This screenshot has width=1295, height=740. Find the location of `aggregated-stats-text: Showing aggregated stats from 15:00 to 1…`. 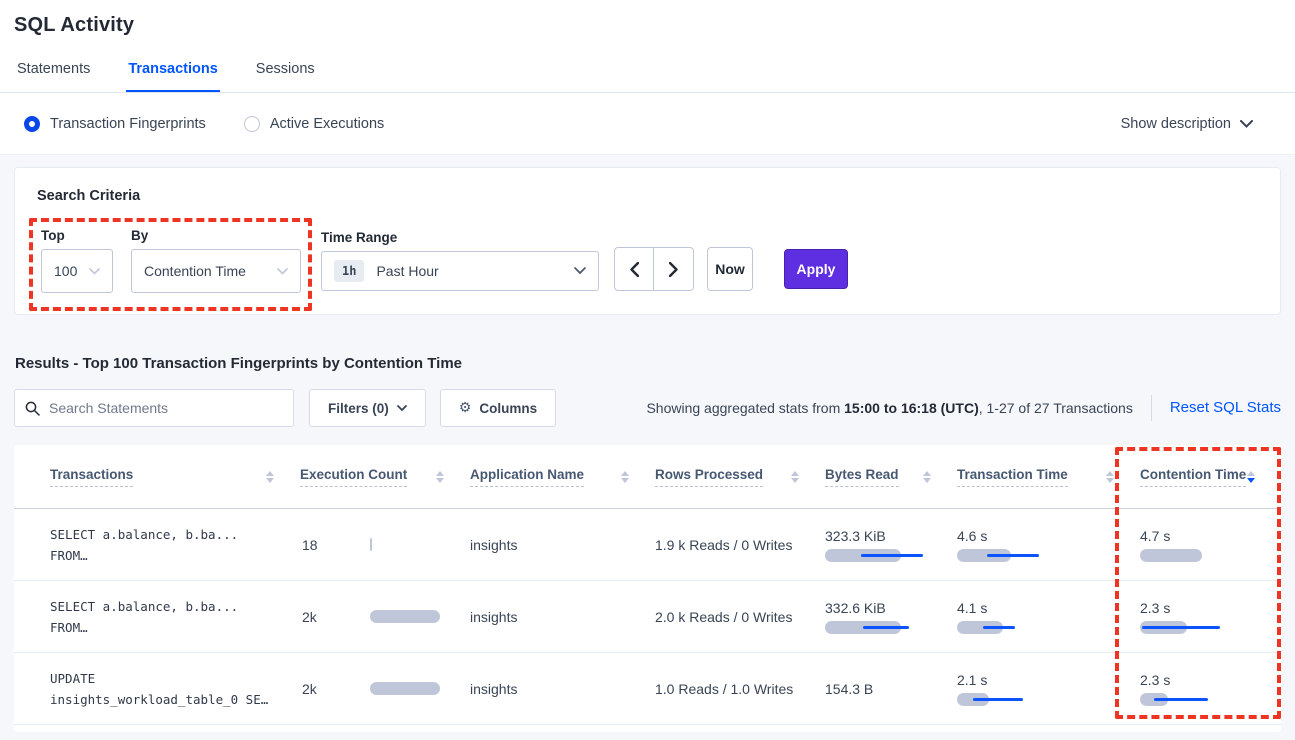

aggregated-stats-text: Showing aggregated stats from 15:00 to 1… is located at coordinates (889, 408).